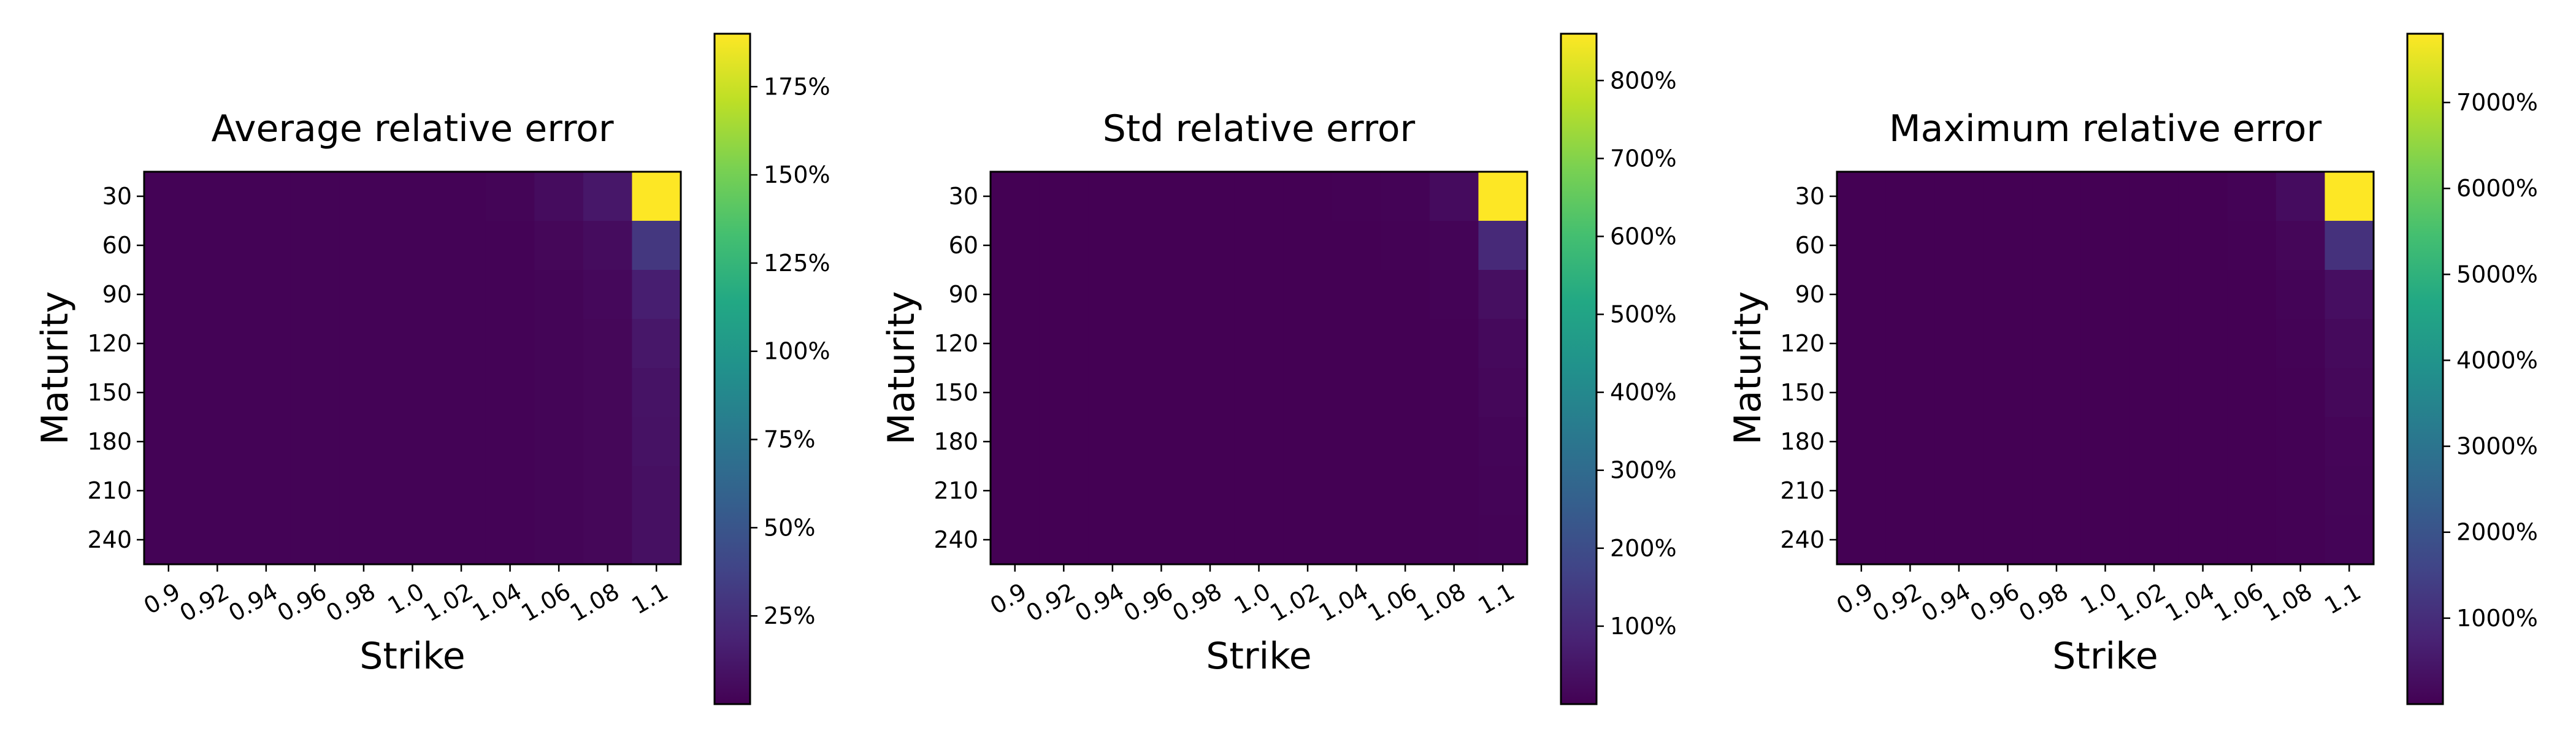 The image size is (2576, 736). Describe the element at coordinates (789, 615) in the screenshot. I see `colorbar-tick-label: 25%` at that location.